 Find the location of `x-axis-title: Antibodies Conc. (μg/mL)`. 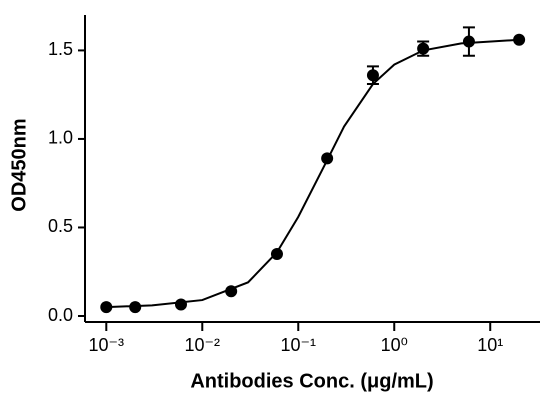

x-axis-title: Antibodies Conc. (μg/mL) is located at coordinates (311, 381).